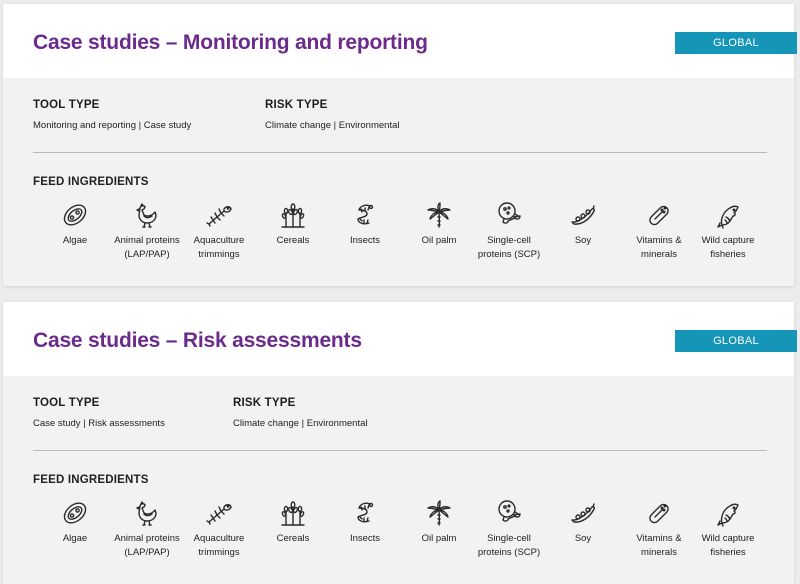  I want to click on tool-type-section: TOOL TYPE Case study | Risk assessments, so click(99, 413).